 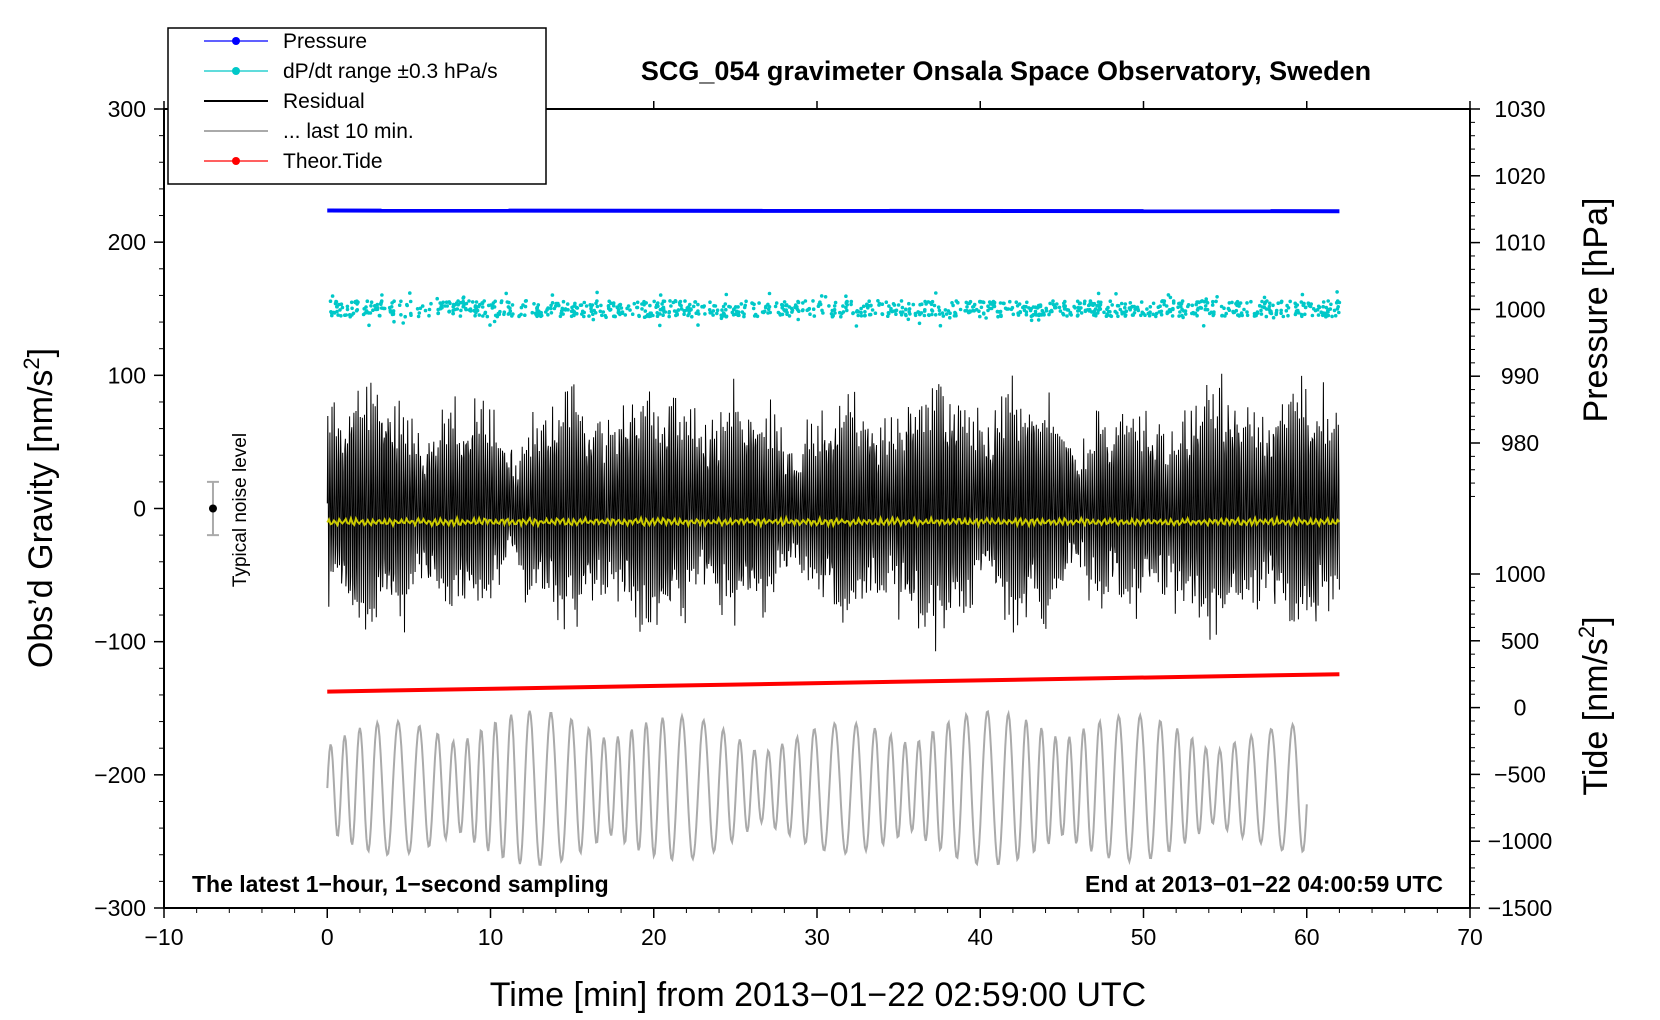 I want to click on y-tick-label: 300, so click(x=127, y=109).